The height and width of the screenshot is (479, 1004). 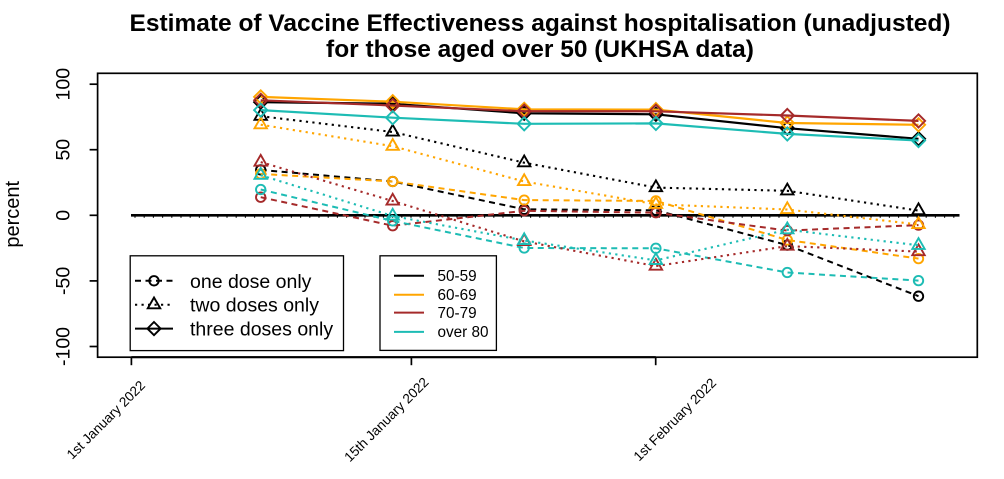 What do you see at coordinates (64, 150) in the screenshot?
I see `svg-text: 50` at bounding box center [64, 150].